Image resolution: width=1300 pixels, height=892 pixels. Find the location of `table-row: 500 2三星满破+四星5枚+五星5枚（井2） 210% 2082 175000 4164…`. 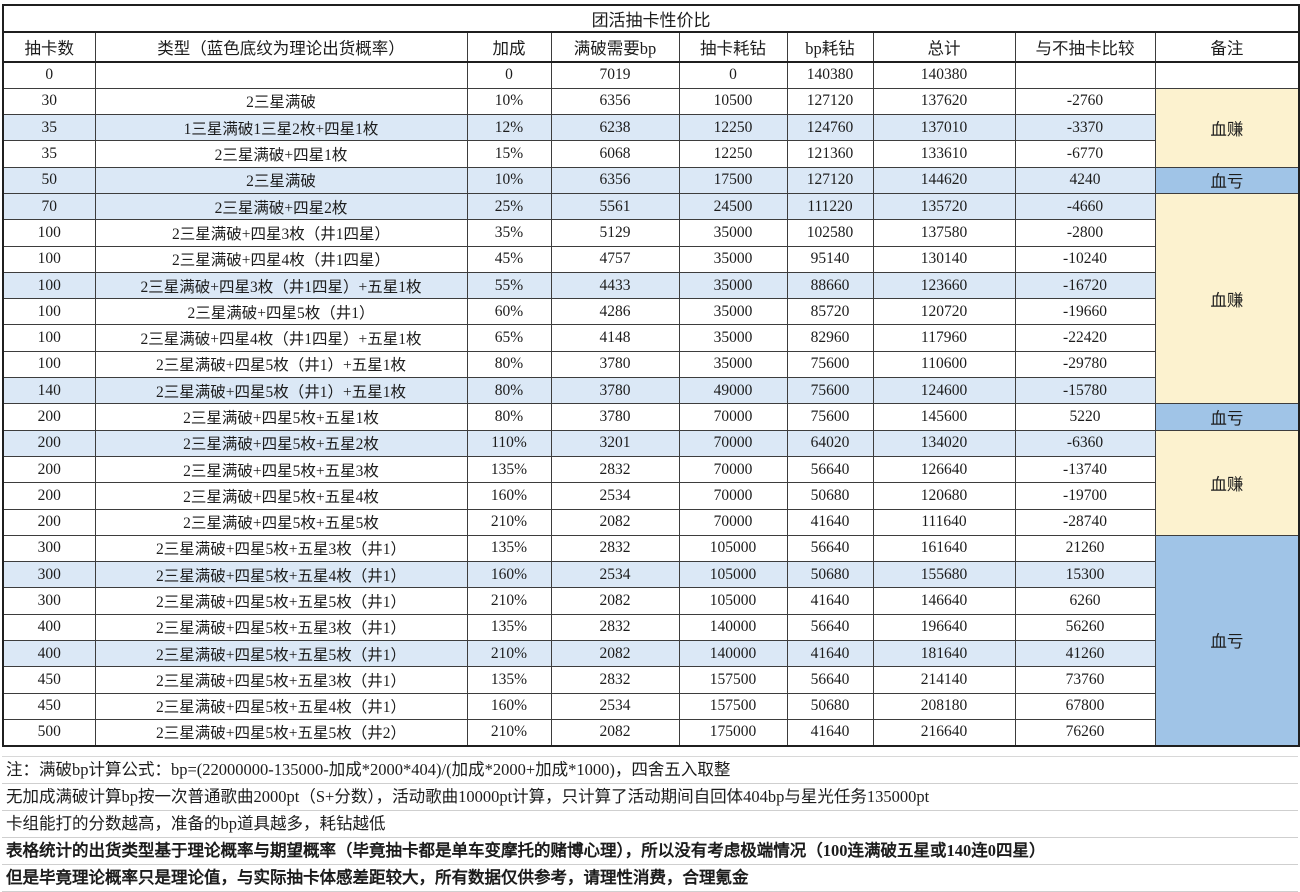

table-row: 500 2三星满破+四星5枚+五星5枚（井2） 210% 2082 175000 4164… is located at coordinates (650, 732).